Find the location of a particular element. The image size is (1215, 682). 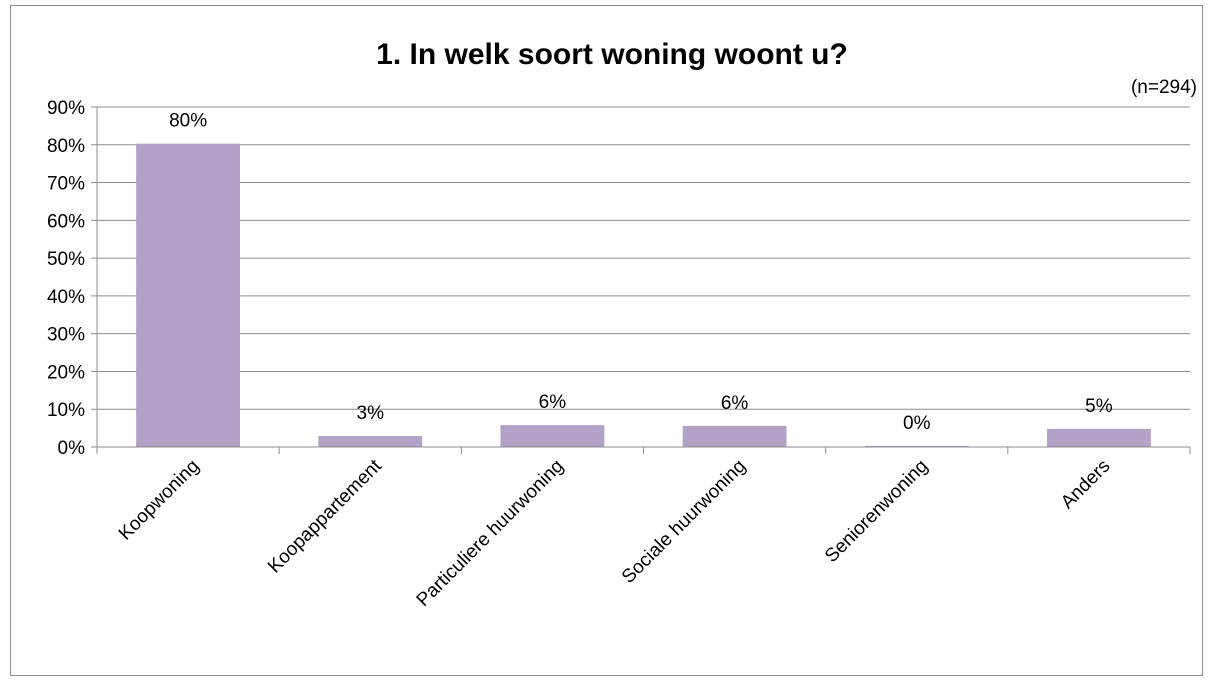

y-tick-label: 30% is located at coordinates (66, 335).